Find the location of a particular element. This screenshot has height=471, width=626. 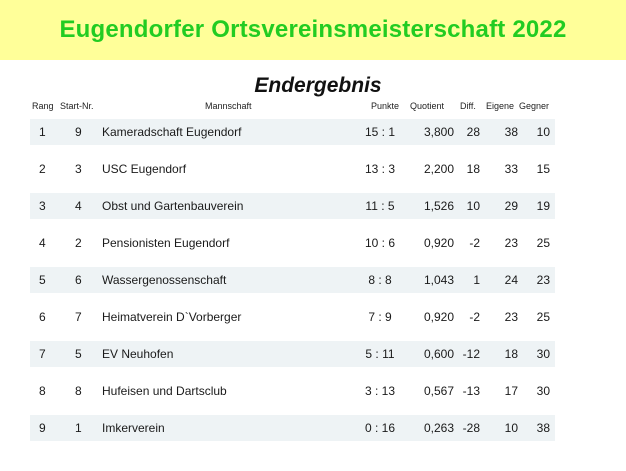

cell-quotient: 0,567 is located at coordinates (438, 391).